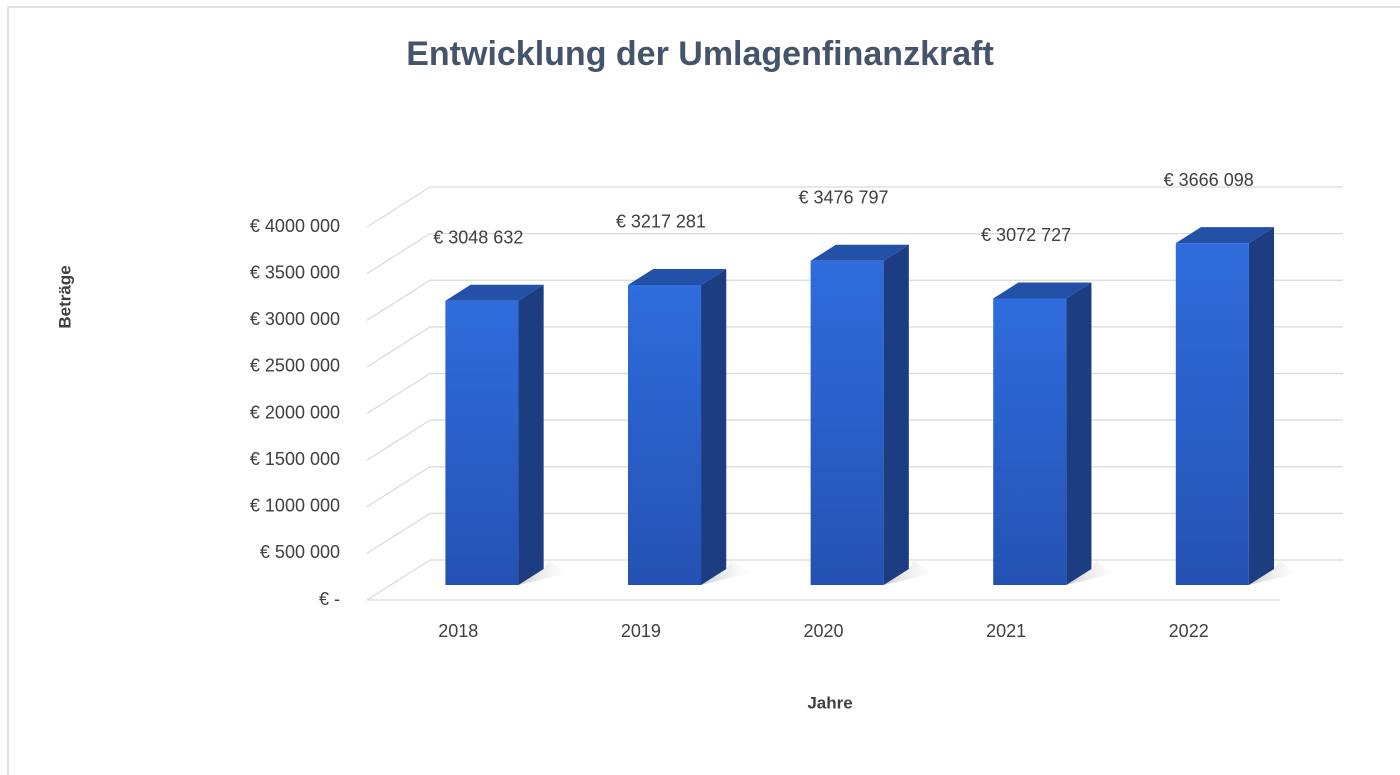  Describe the element at coordinates (295, 366) in the screenshot. I see `y-tick-label: € 2500 000` at that location.